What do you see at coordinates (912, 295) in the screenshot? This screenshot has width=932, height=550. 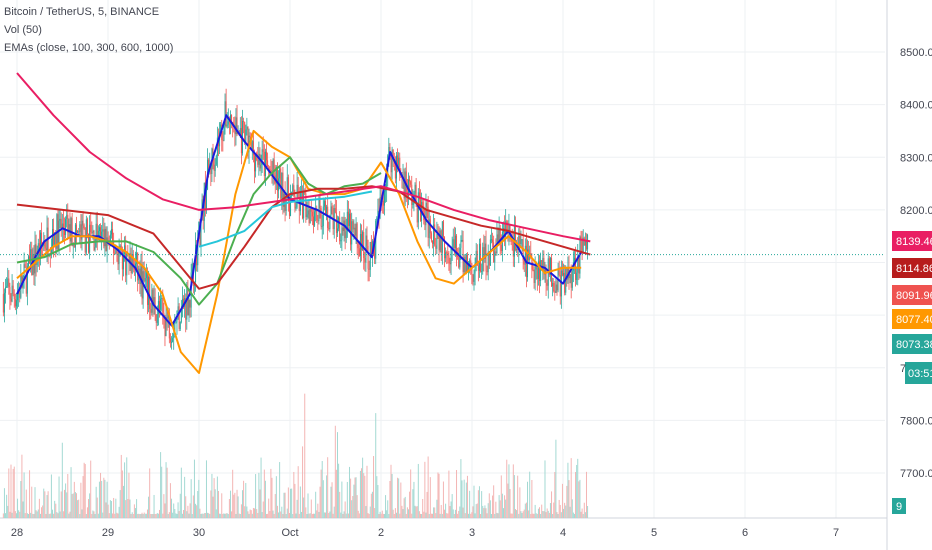 I see `price-tag` at bounding box center [912, 295].